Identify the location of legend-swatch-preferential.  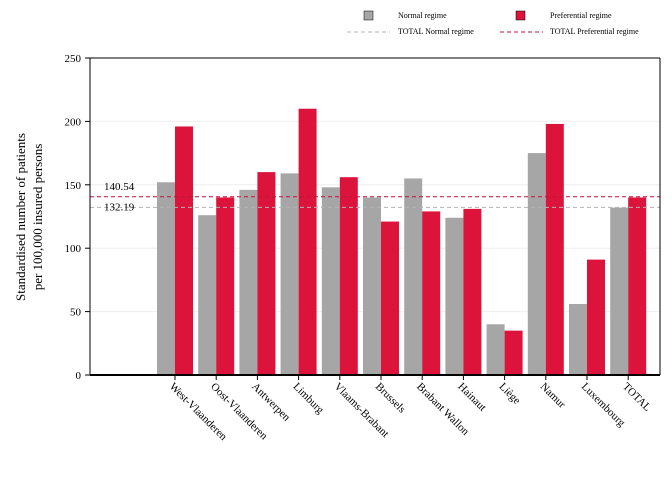
(520, 15).